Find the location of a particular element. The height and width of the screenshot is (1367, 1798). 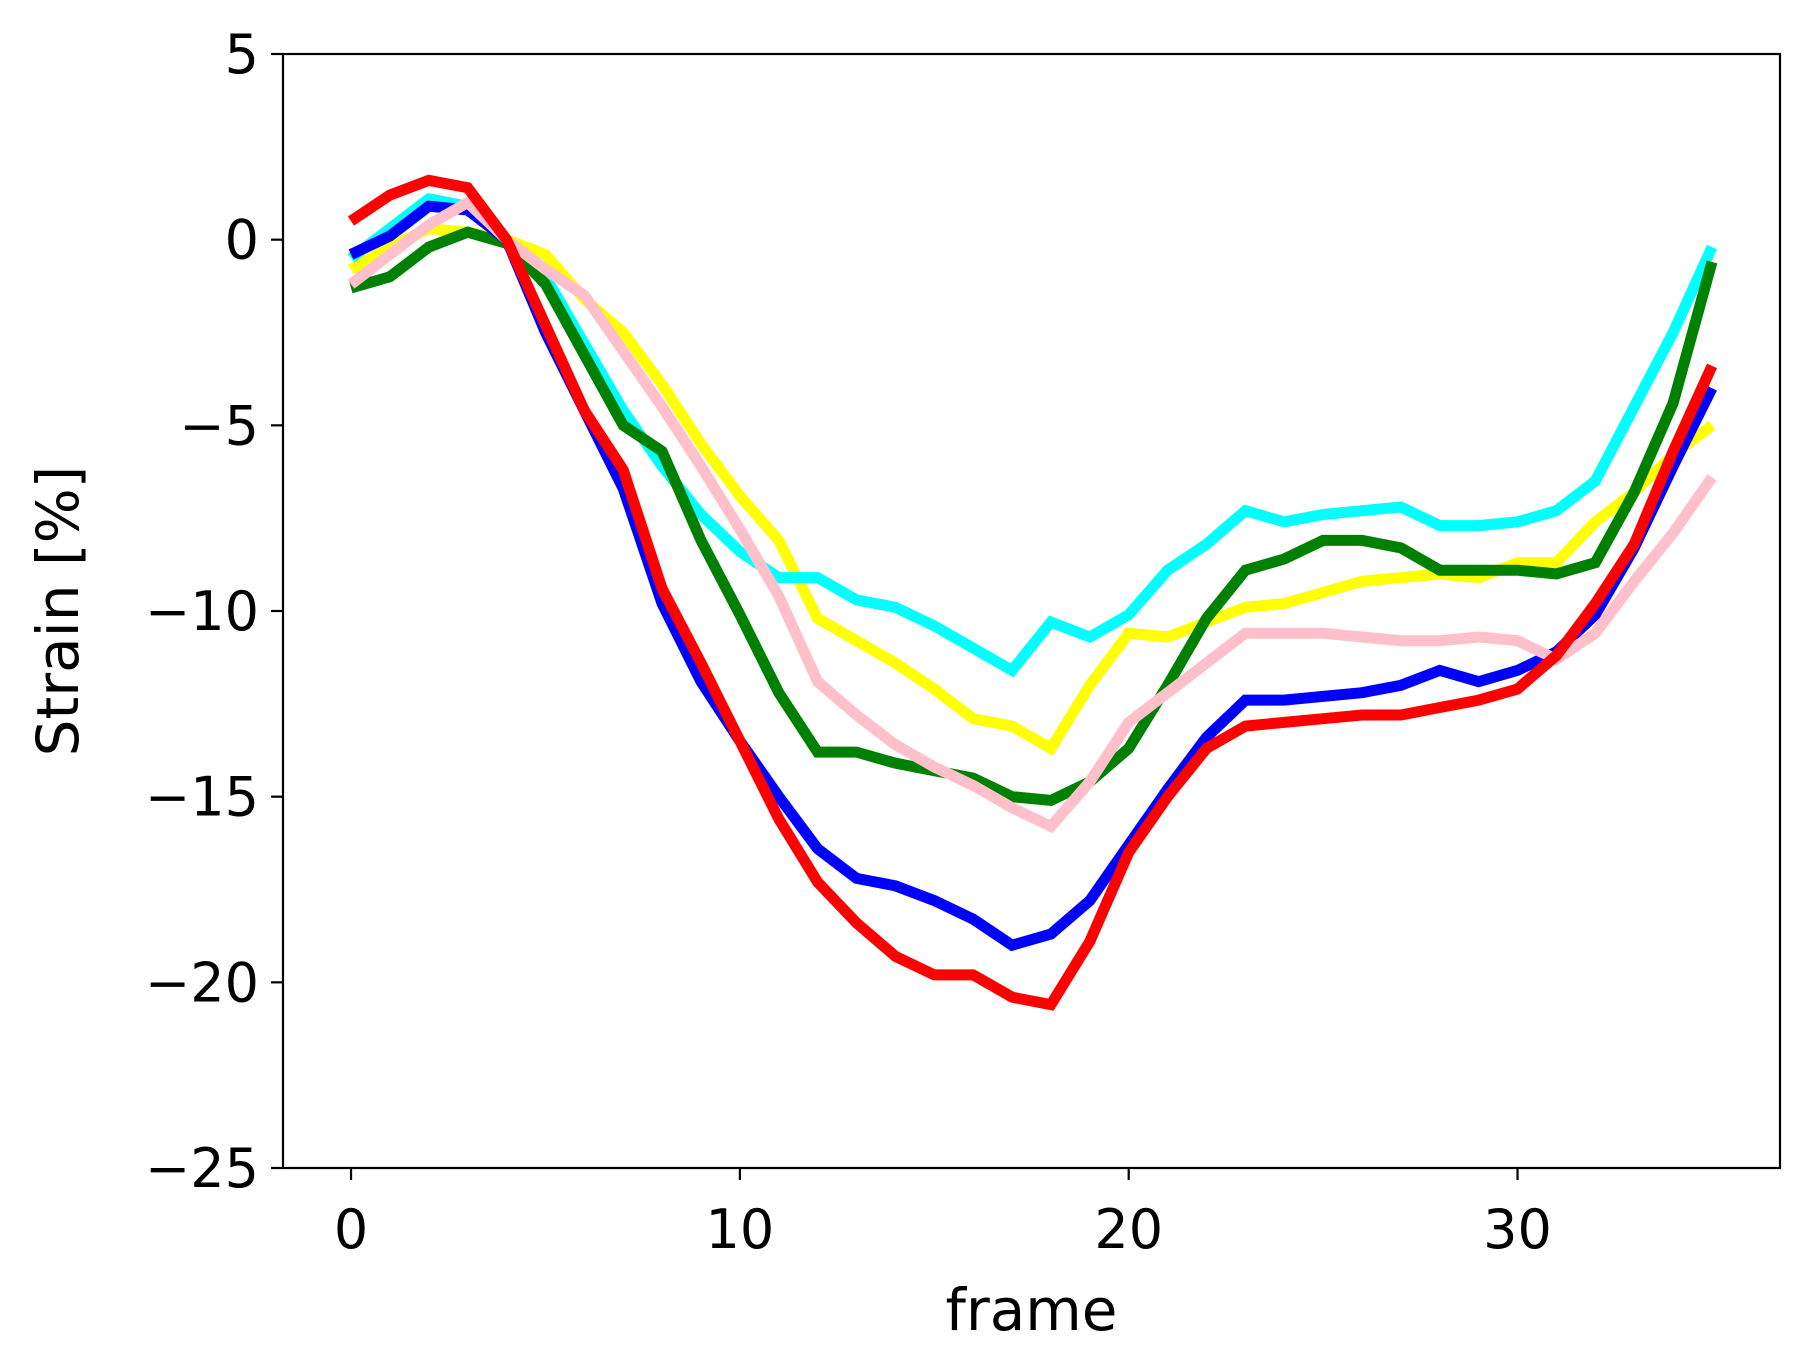

x-tick-label: 0 is located at coordinates (351, 1229).